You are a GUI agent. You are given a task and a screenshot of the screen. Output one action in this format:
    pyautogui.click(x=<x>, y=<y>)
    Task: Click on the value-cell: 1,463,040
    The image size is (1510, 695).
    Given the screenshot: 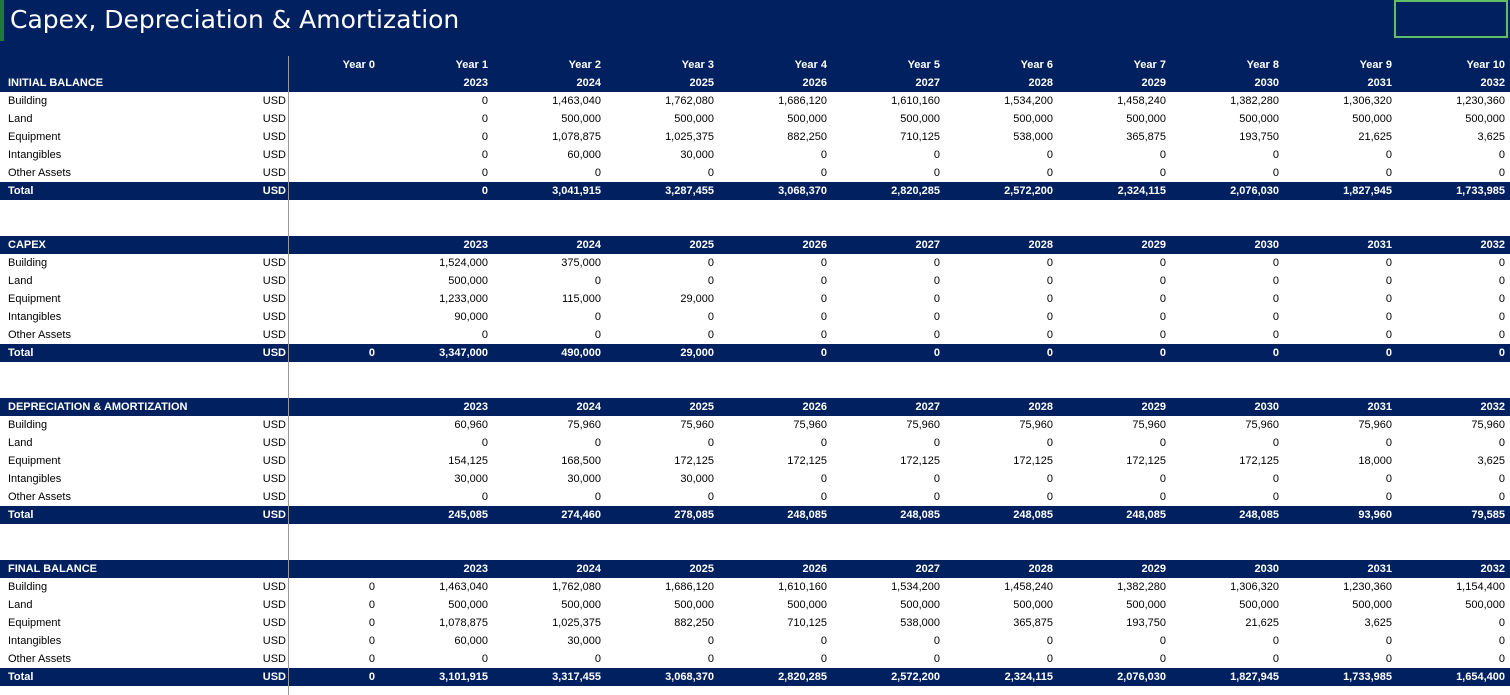 What is the action you would take?
    pyautogui.click(x=463, y=587)
    